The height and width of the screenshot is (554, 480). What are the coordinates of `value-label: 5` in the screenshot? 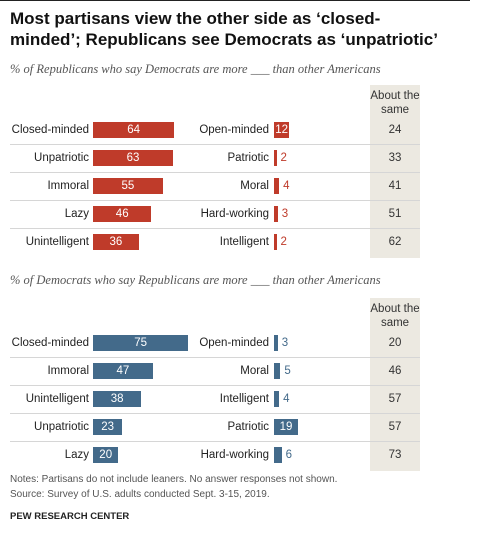 It's located at (287, 371).